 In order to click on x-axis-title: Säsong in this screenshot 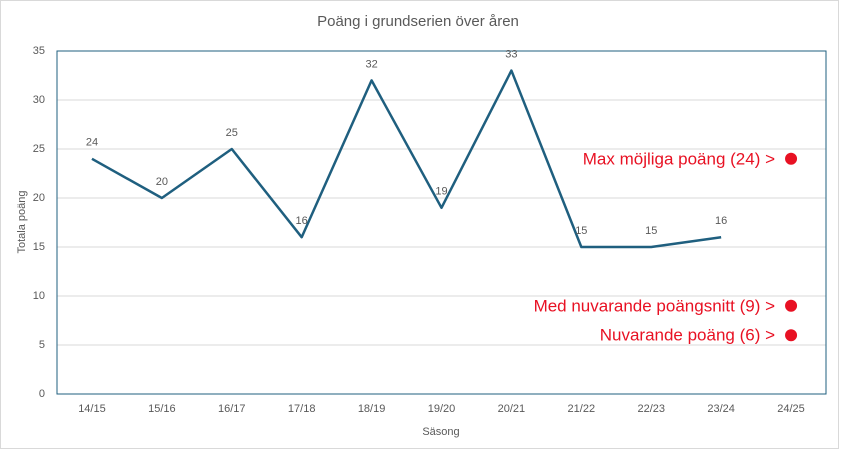, I will do `click(440, 432)`.